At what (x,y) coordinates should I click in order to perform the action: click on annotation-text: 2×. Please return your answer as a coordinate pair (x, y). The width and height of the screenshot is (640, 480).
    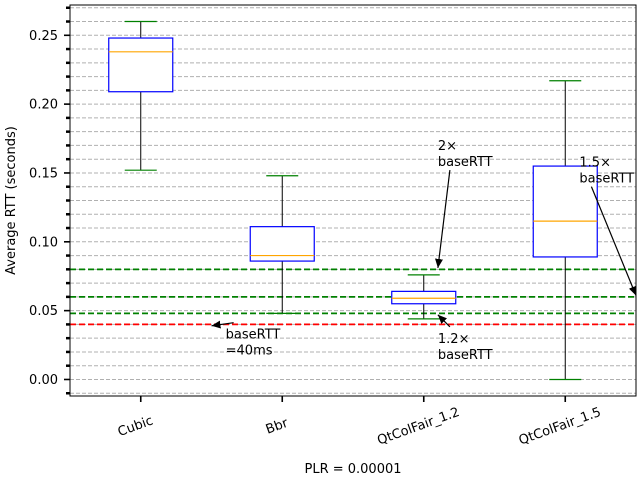
    Looking at the image, I should click on (447, 146).